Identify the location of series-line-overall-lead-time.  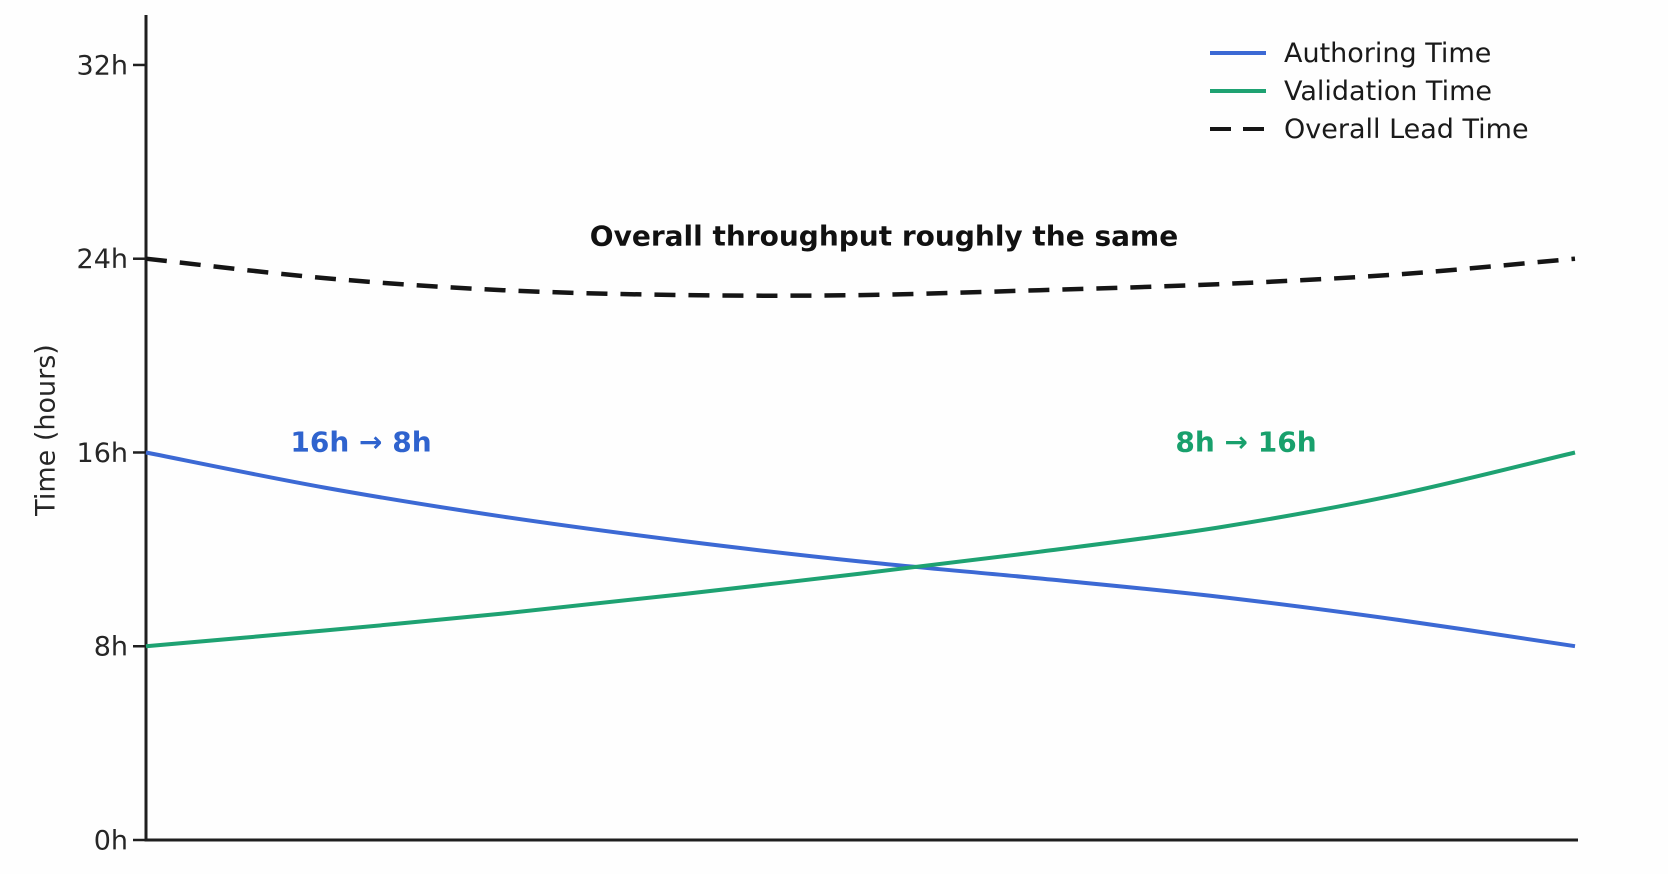
(860, 277).